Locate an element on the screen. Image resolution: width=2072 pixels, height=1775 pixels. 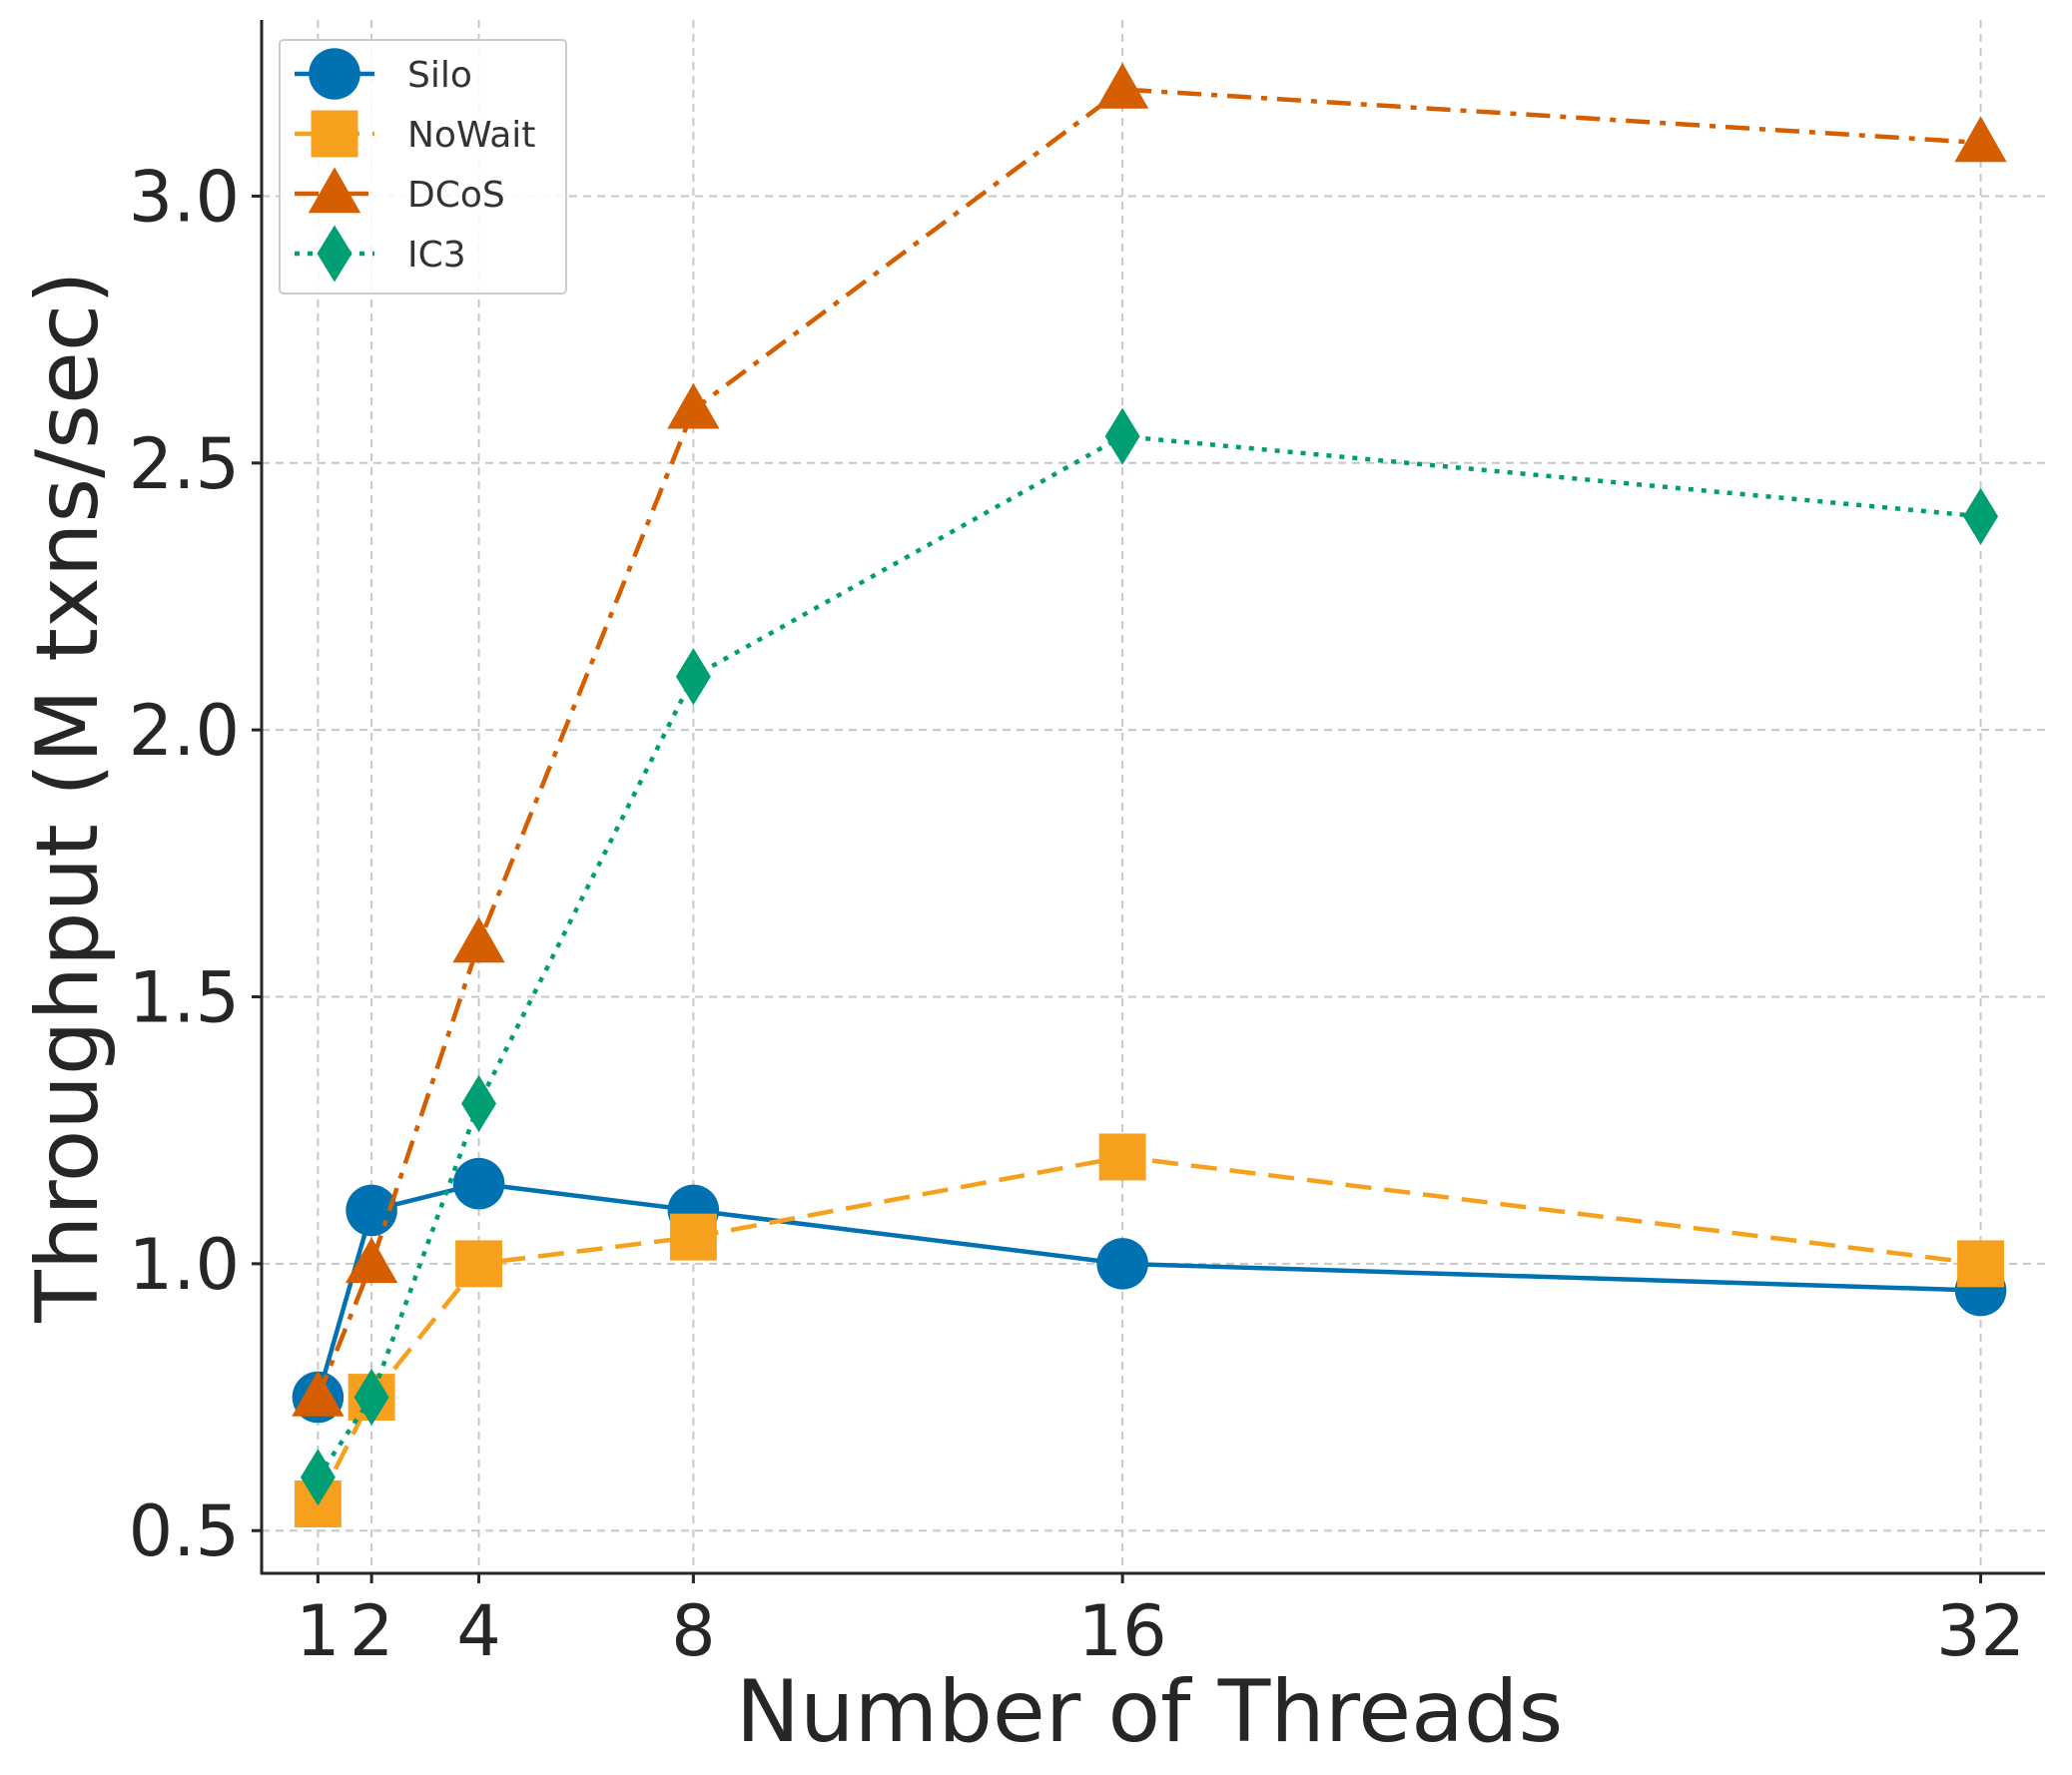
y-axis-label: Throughput (M txns/sec) is located at coordinates (68, 797).